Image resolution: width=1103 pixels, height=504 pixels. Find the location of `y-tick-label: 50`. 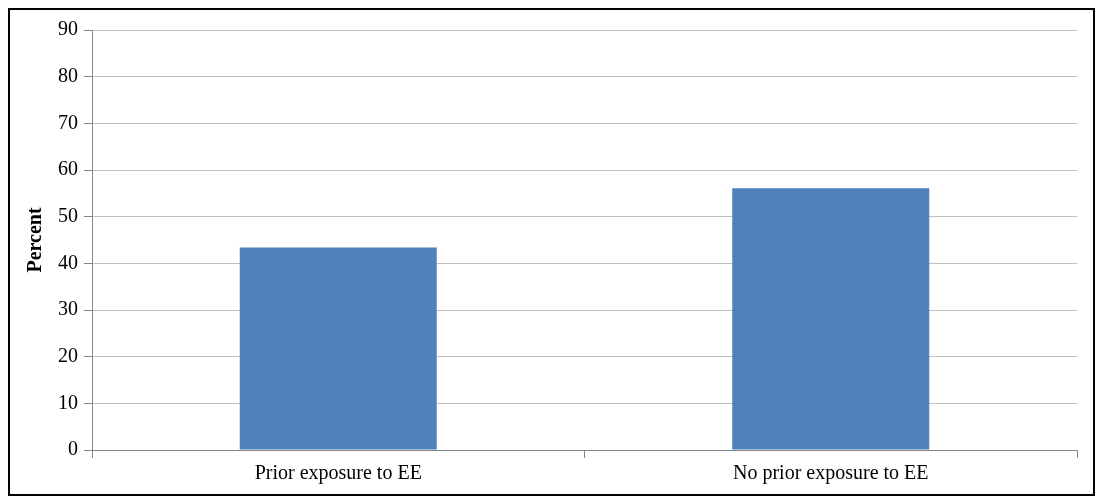

y-tick-label: 50 is located at coordinates (68, 214).